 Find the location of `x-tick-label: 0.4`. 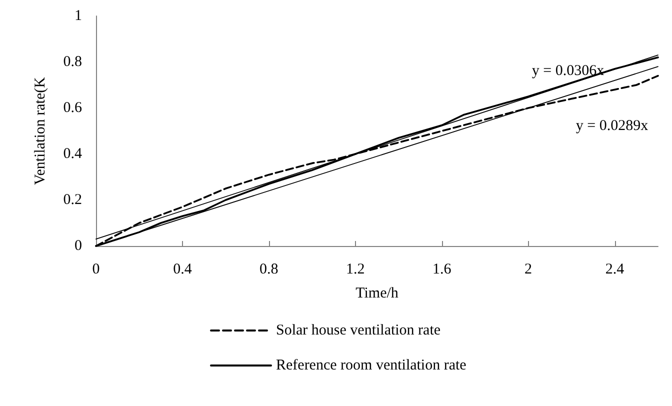

x-tick-label: 0.4 is located at coordinates (182, 270).